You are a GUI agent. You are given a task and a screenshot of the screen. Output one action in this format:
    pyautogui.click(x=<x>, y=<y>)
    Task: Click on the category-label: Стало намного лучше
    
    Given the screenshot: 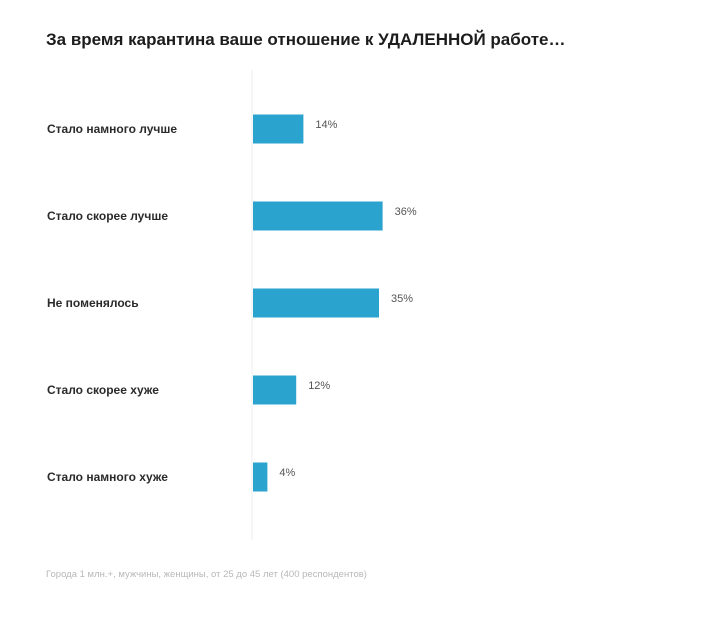 What is the action you would take?
    pyautogui.click(x=112, y=129)
    